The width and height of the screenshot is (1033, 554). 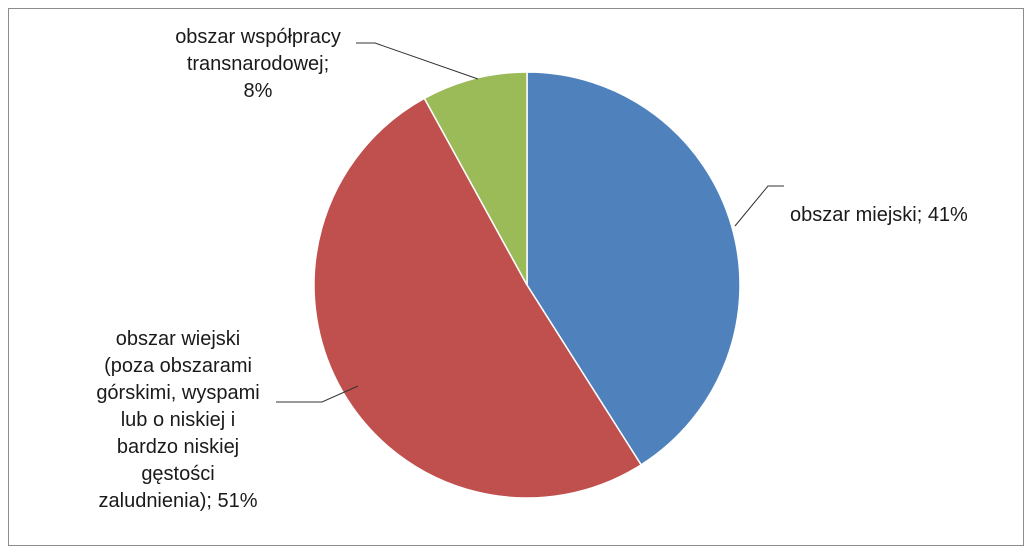 I want to click on slice-label-transnational: obszar współpracy transnarodowej; 8%, so click(x=258, y=64).